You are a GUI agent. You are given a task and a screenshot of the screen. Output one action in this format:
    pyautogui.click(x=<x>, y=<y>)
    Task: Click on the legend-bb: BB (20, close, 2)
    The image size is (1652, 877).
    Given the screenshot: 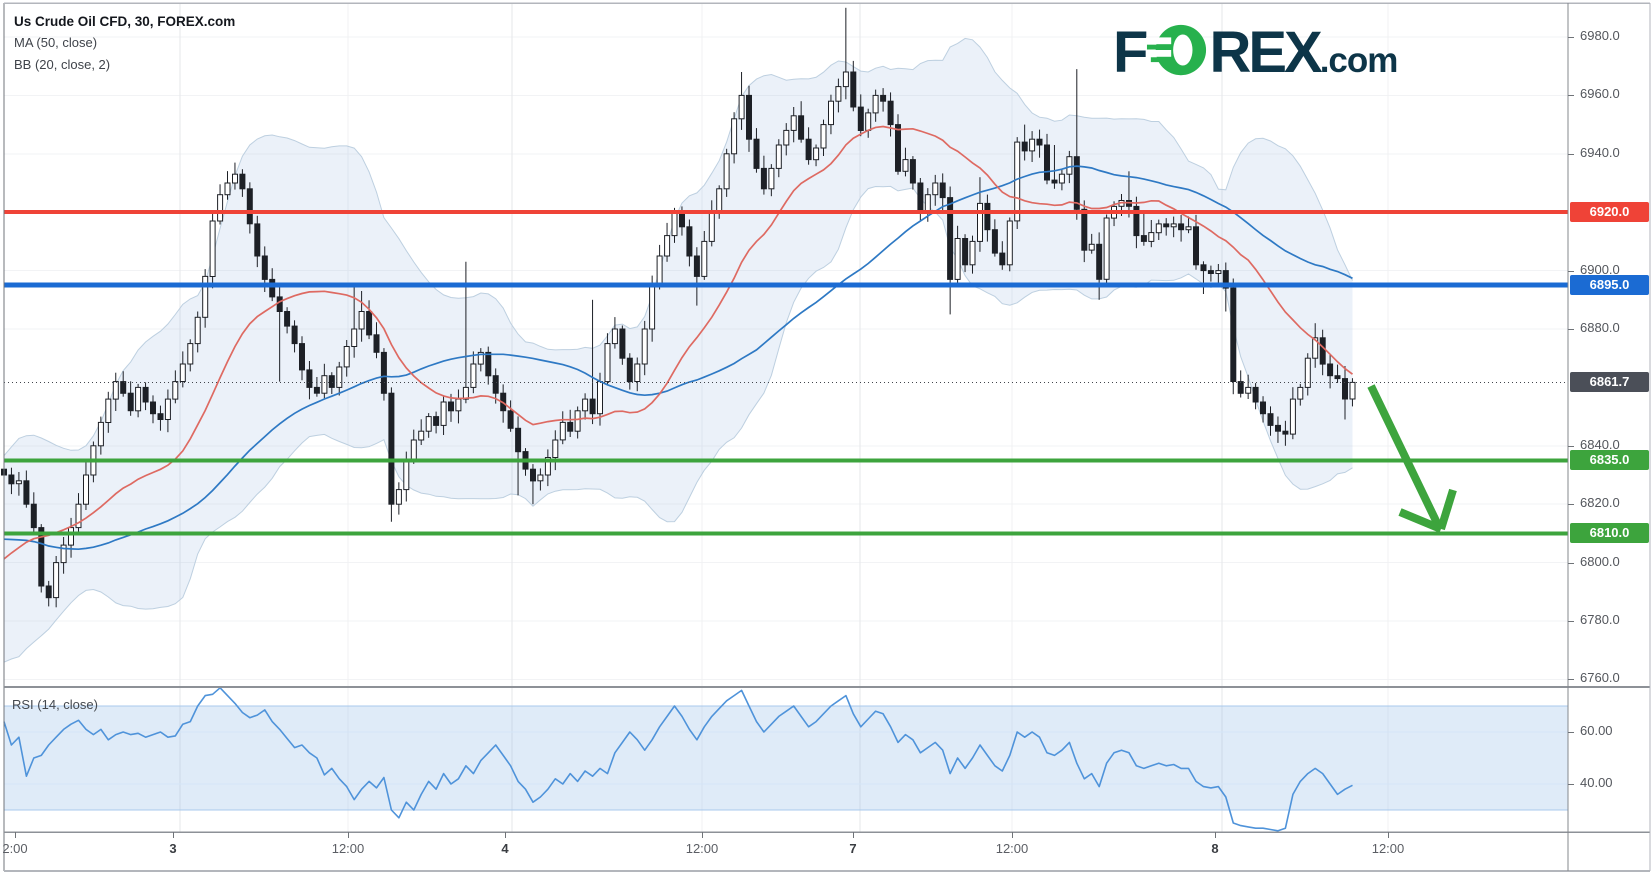 What is the action you would take?
    pyautogui.click(x=62, y=64)
    